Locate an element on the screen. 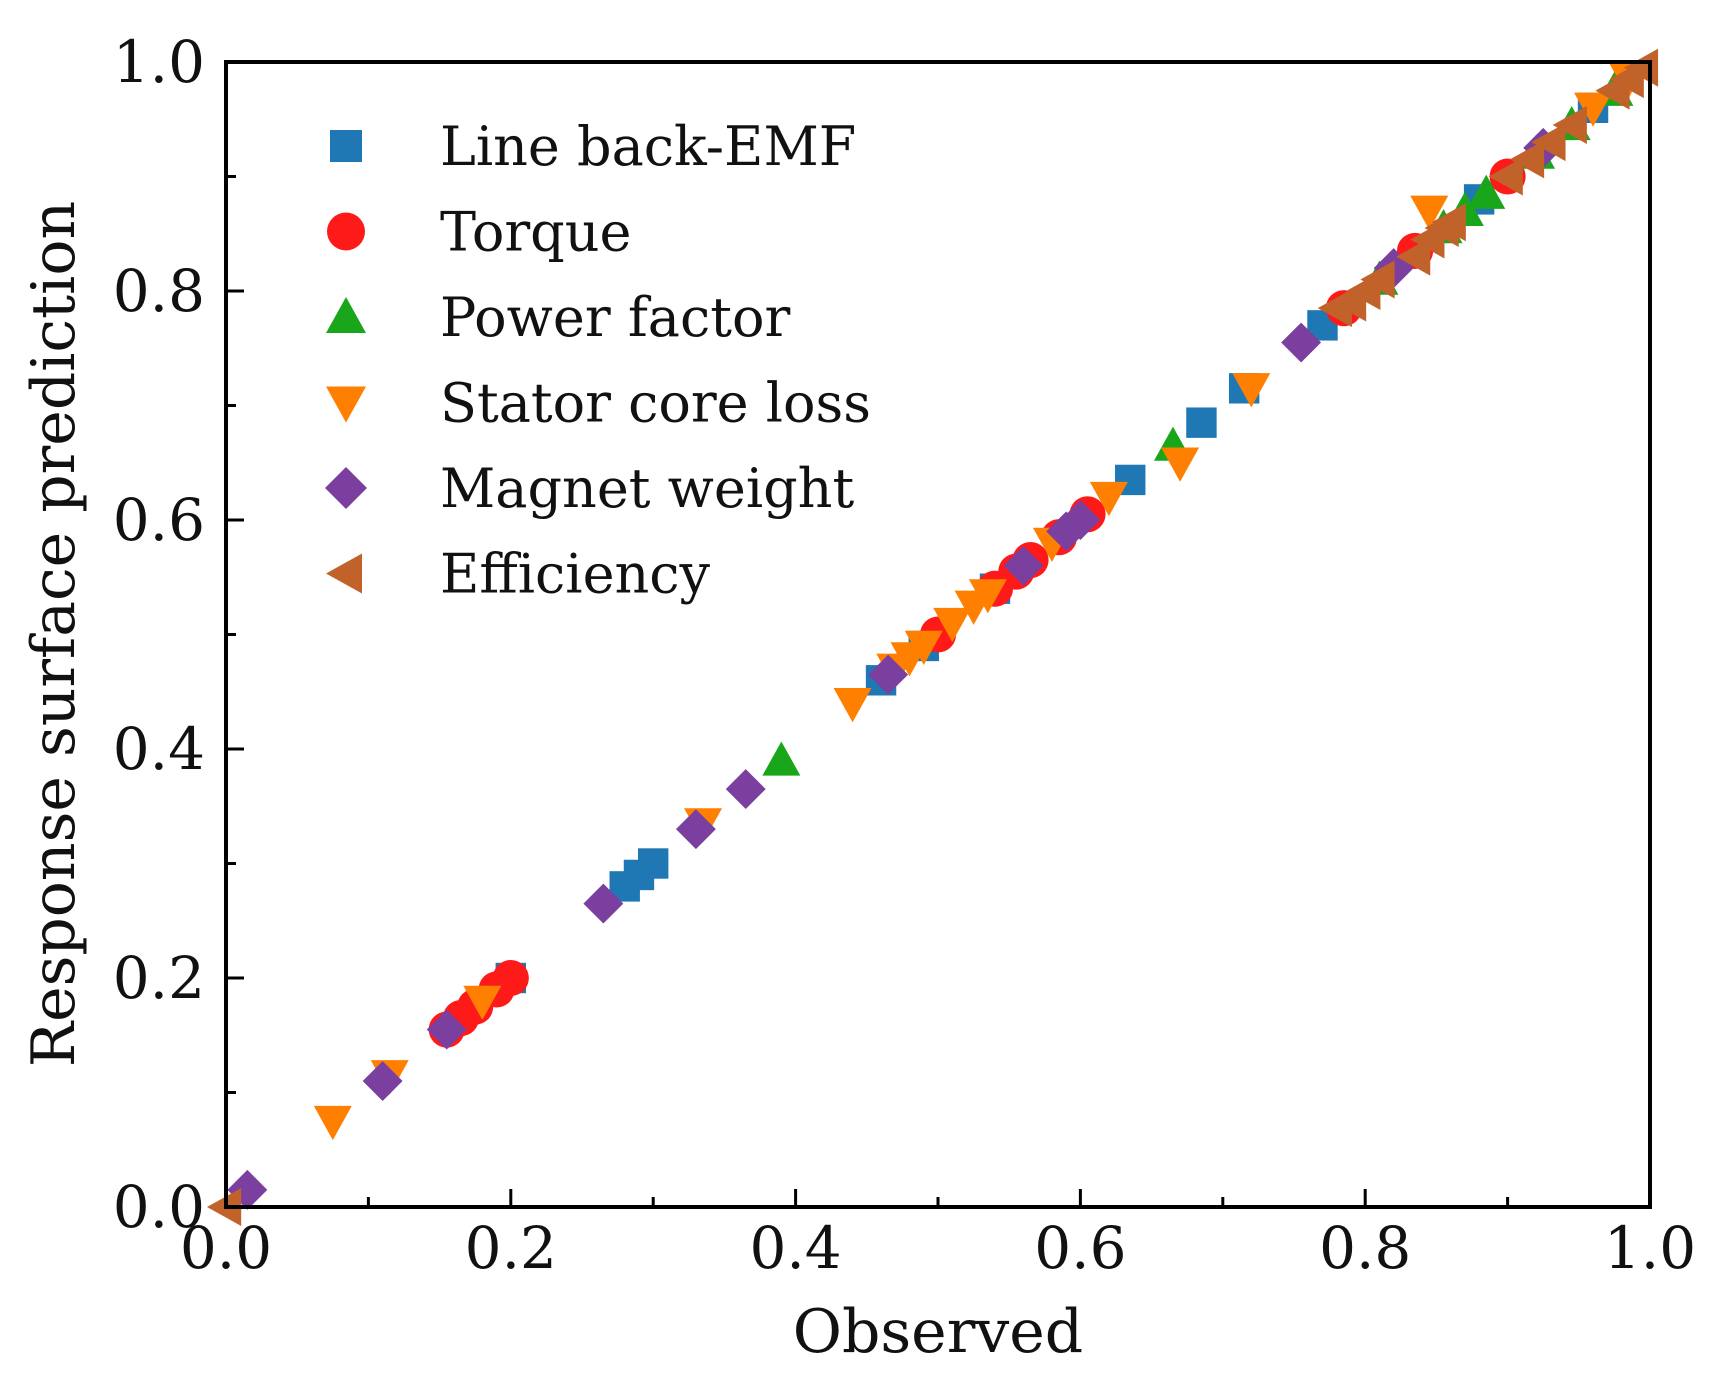 Image resolution: width=1717 pixels, height=1381 pixels. legend-item: Magnet weight is located at coordinates (589, 488).